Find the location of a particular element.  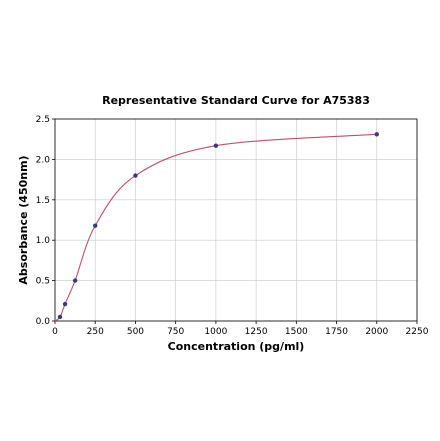

x-tick-label: 750 is located at coordinates (175, 332).